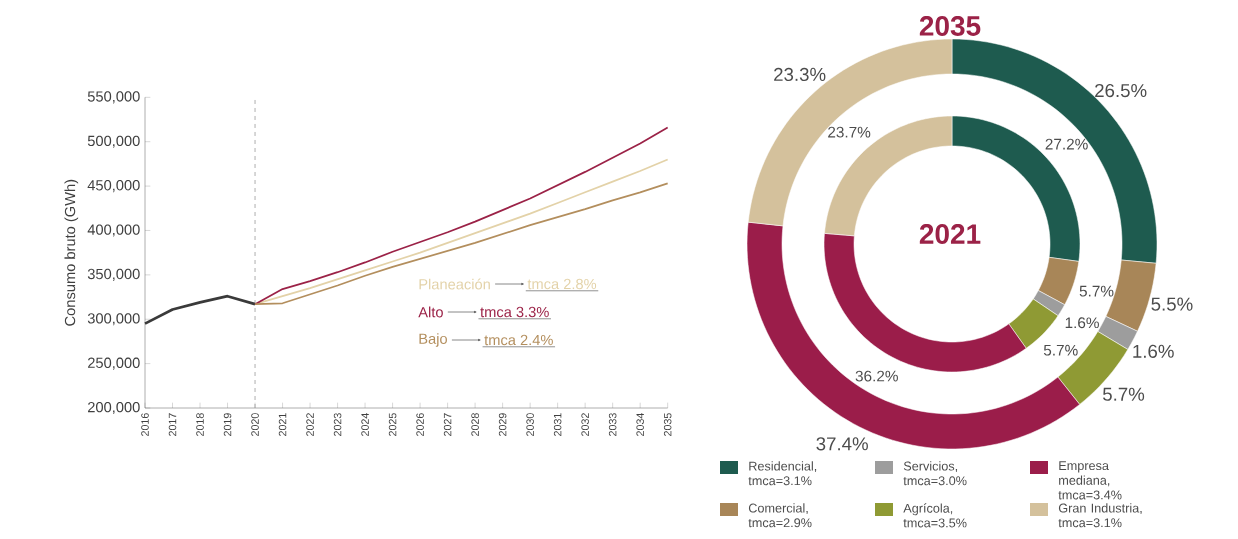  I want to click on x-tick-label: 2028, so click(475, 424).